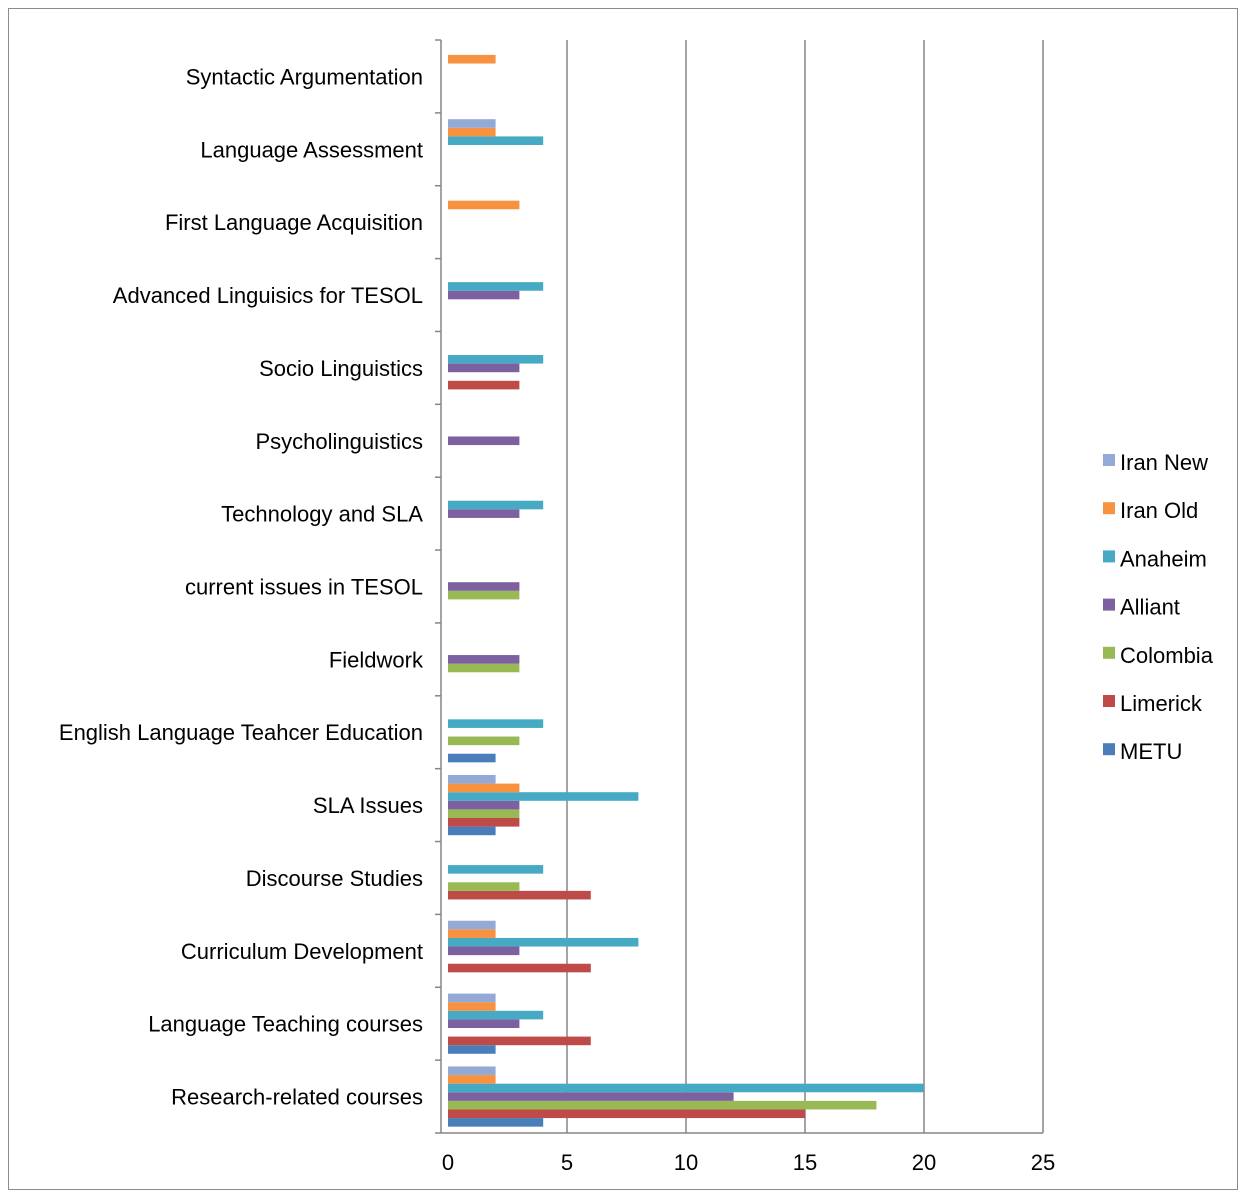  Describe the element at coordinates (1161, 703) in the screenshot. I see `legend-label: Limerick` at that location.